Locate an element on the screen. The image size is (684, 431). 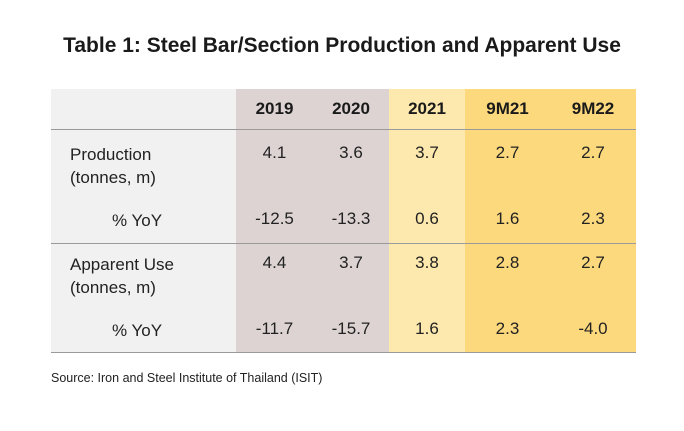
row-label-apparent-use-yoy: % YoY is located at coordinates (137, 330).